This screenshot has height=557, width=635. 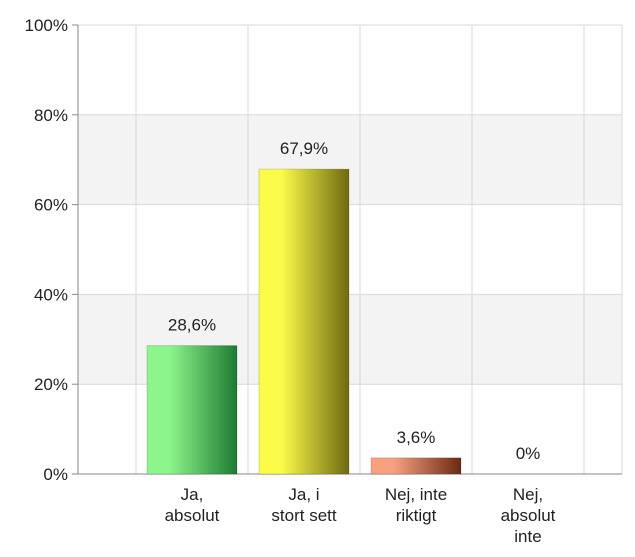 What do you see at coordinates (416, 505) in the screenshot?
I see `category-label: Nej, inte riktigt` at bounding box center [416, 505].